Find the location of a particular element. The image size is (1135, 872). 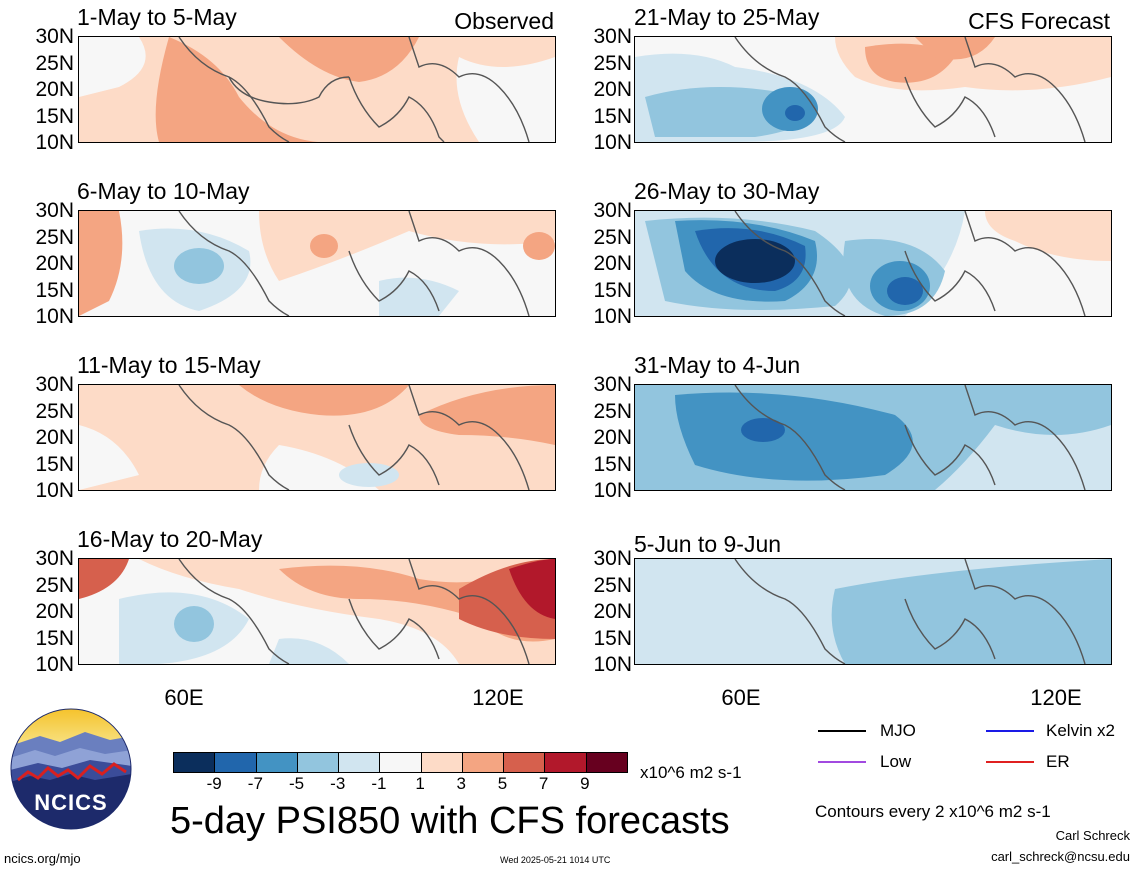

contour-note: Contours every 2 x10^6 m2 s-1 is located at coordinates (933, 811).